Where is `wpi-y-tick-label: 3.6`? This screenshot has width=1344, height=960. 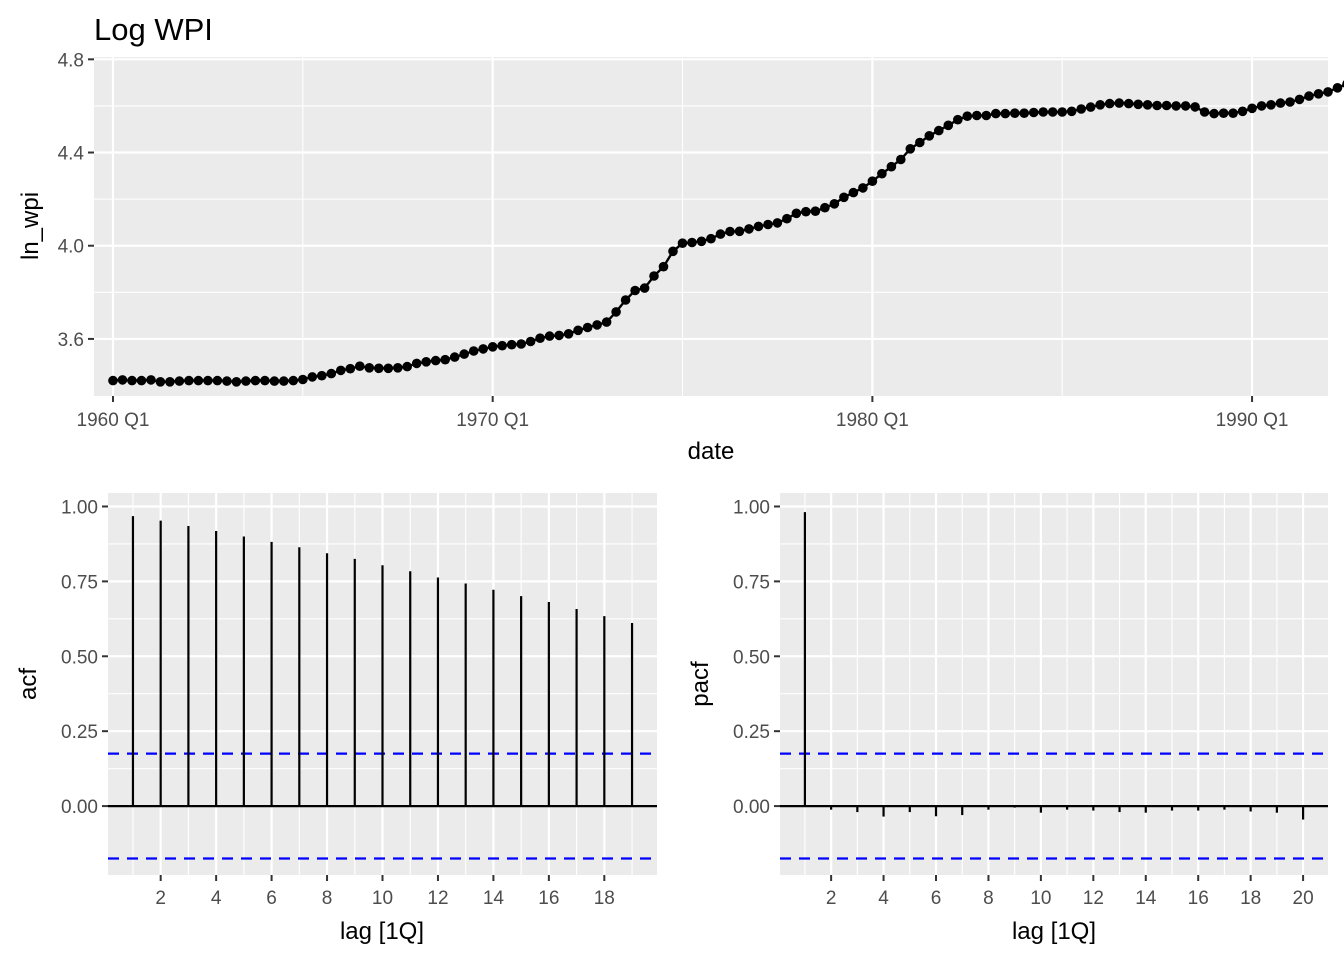
wpi-y-tick-label: 3.6 is located at coordinates (71, 340).